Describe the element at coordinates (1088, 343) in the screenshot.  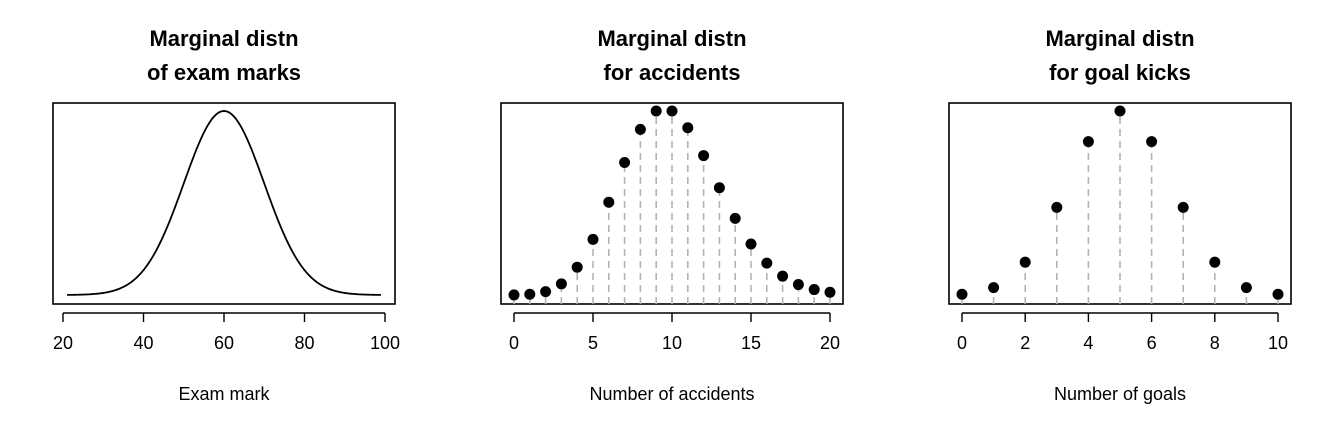
I see `x-tick-label: 4` at that location.